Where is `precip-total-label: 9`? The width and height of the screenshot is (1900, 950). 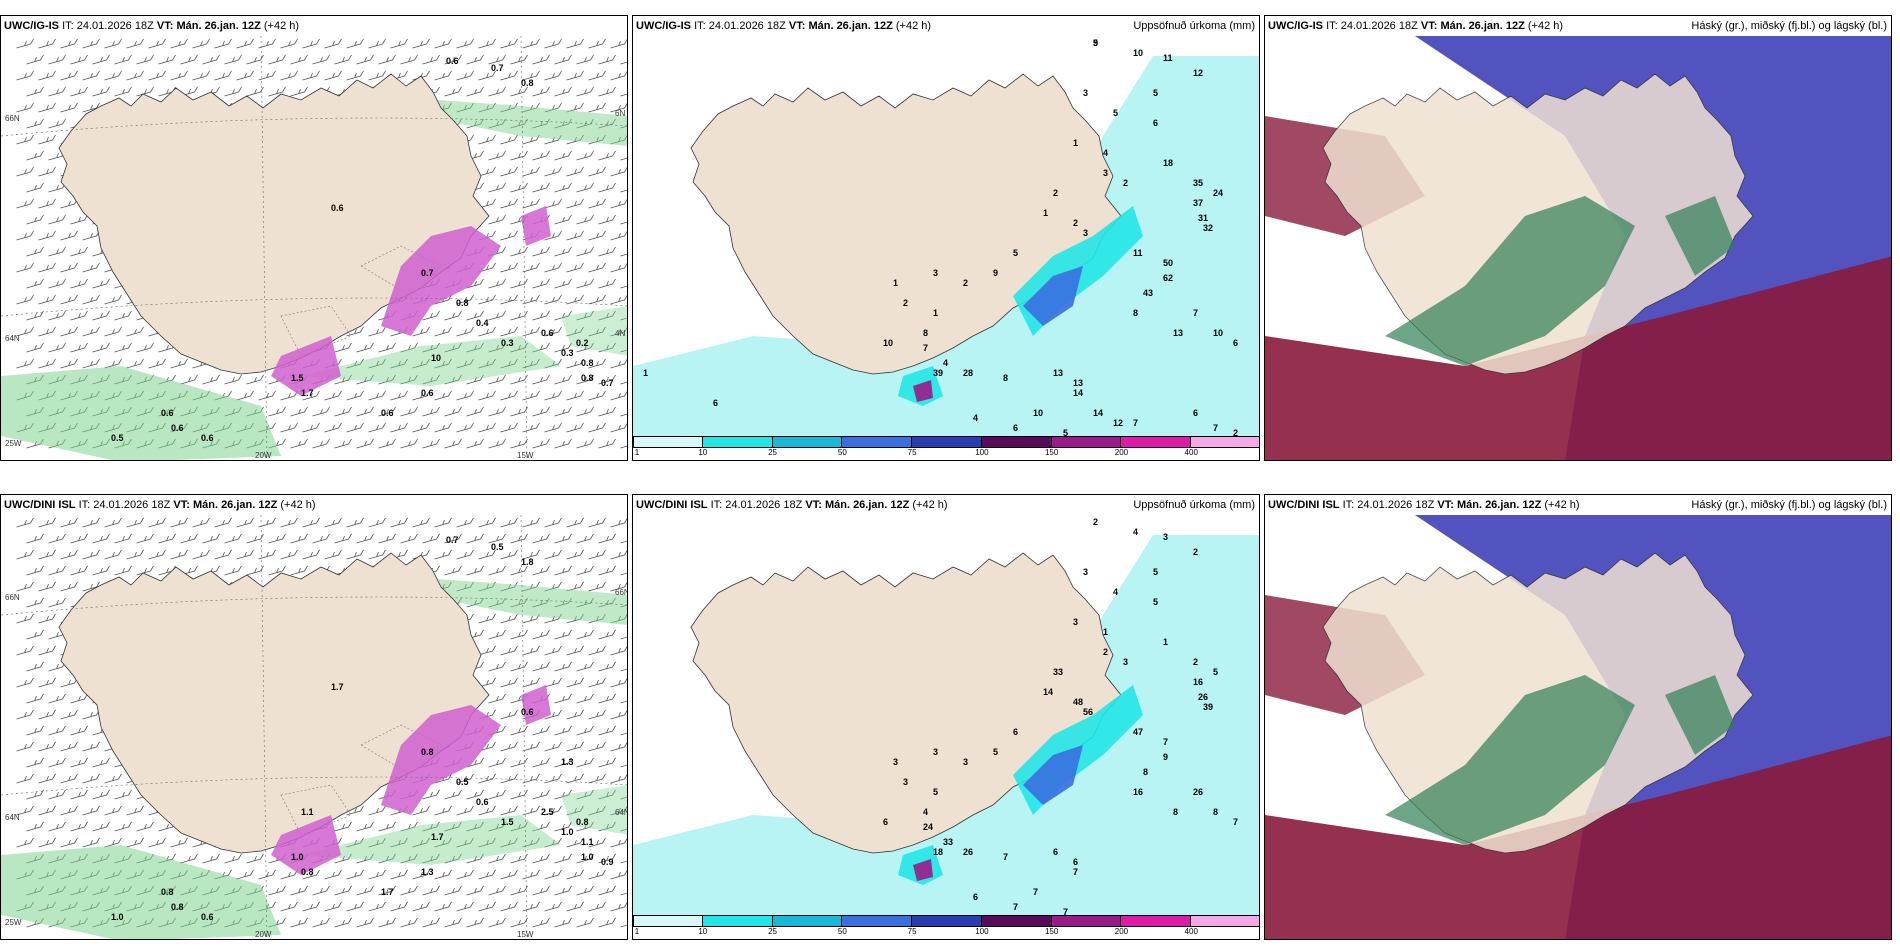
precip-total-label: 9 is located at coordinates (1095, 43).